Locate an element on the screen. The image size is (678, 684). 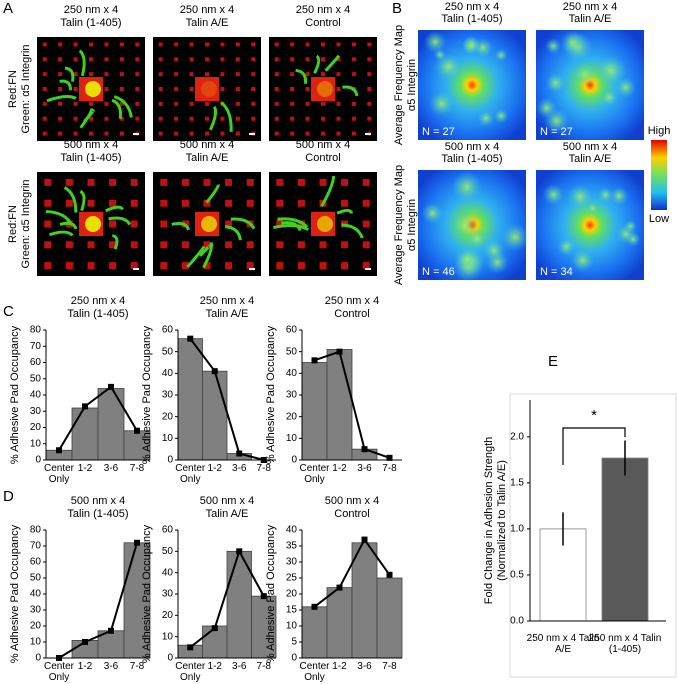
scale-bar is located at coordinates (136, 269).